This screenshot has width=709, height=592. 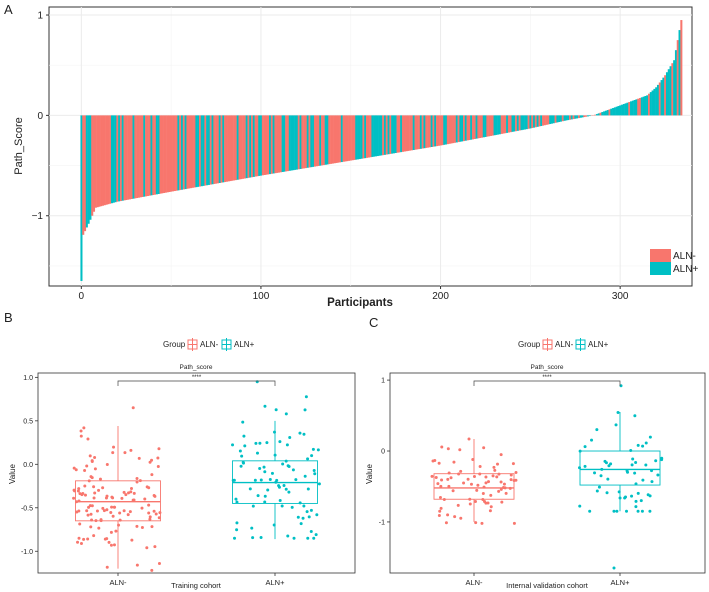 I want to click on y-tick-label: -0.5, so click(x=27, y=508).